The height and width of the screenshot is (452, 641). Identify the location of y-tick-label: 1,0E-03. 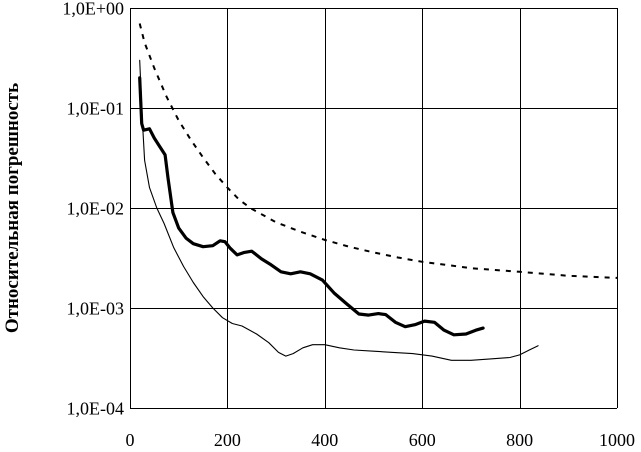
(96, 309).